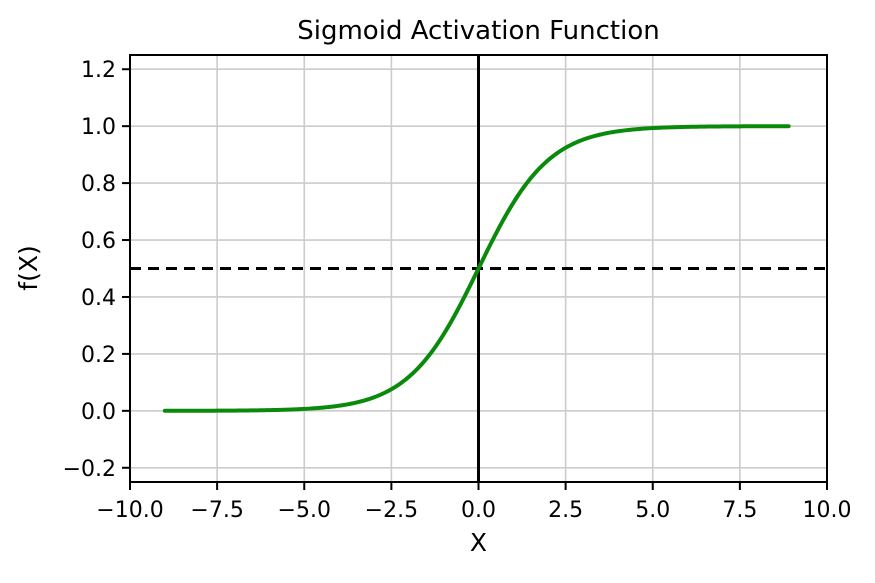 This screenshot has width=875, height=583. I want to click on x-tick-label: −7.5, so click(216, 510).